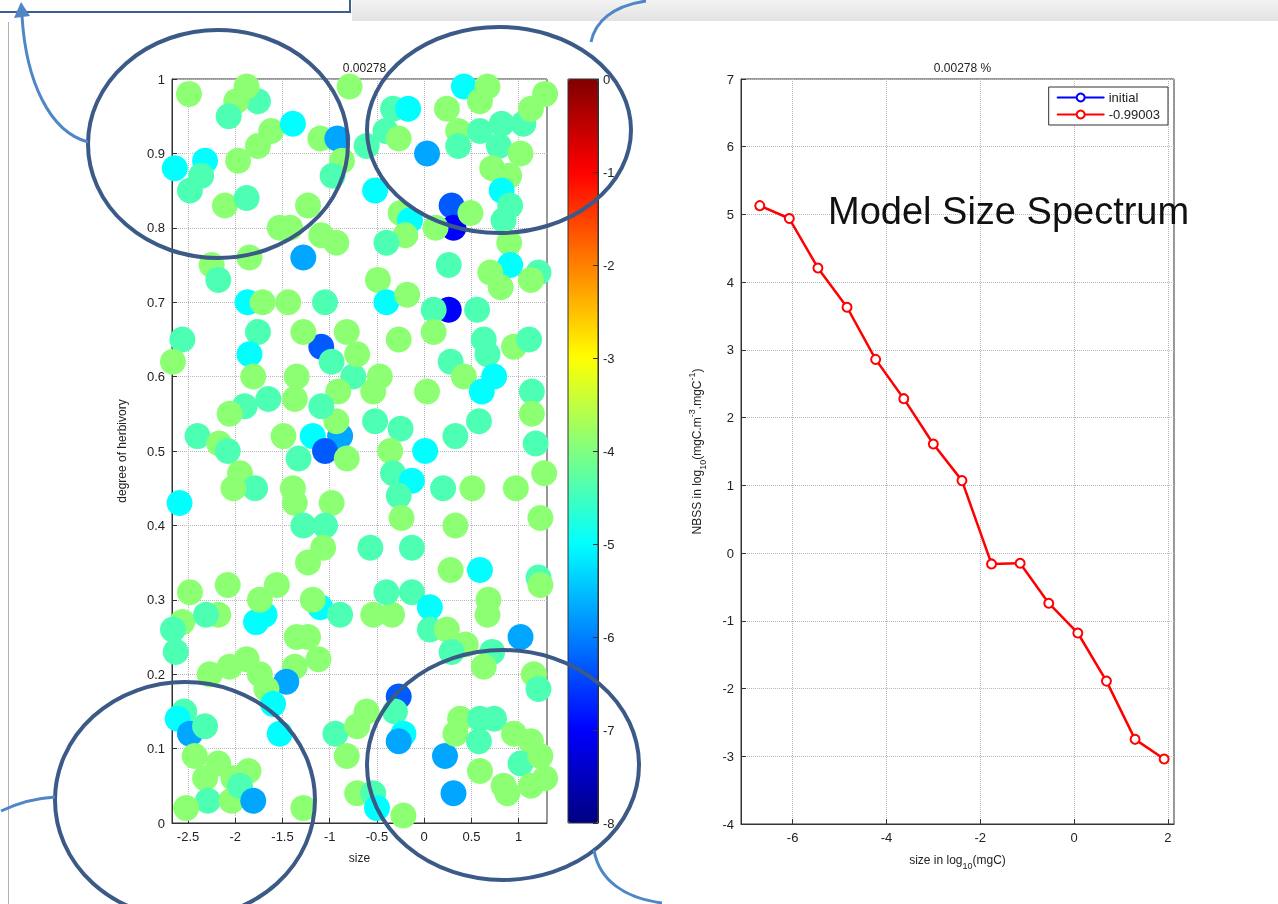  What do you see at coordinates (155, 228) in the screenshot?
I see `y-tick-label: 0.8` at bounding box center [155, 228].